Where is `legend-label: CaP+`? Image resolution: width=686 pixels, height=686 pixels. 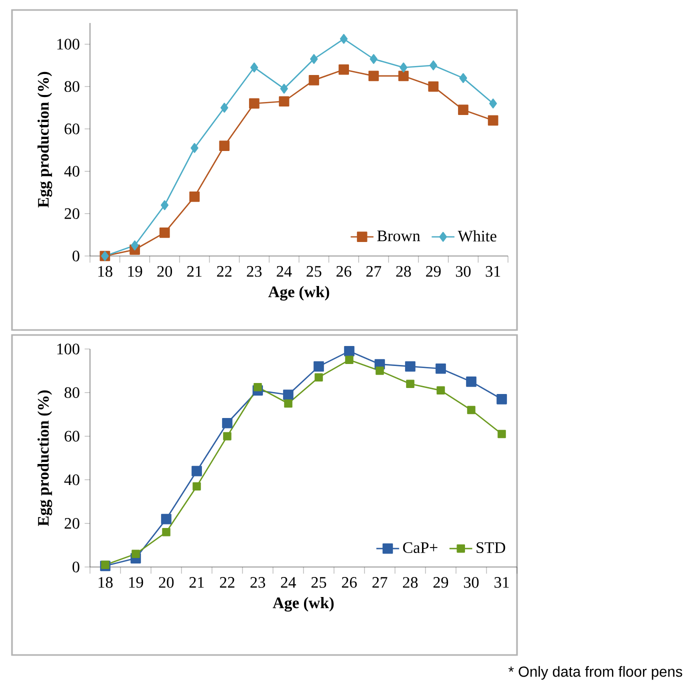 legend-label: CaP+ is located at coordinates (420, 548).